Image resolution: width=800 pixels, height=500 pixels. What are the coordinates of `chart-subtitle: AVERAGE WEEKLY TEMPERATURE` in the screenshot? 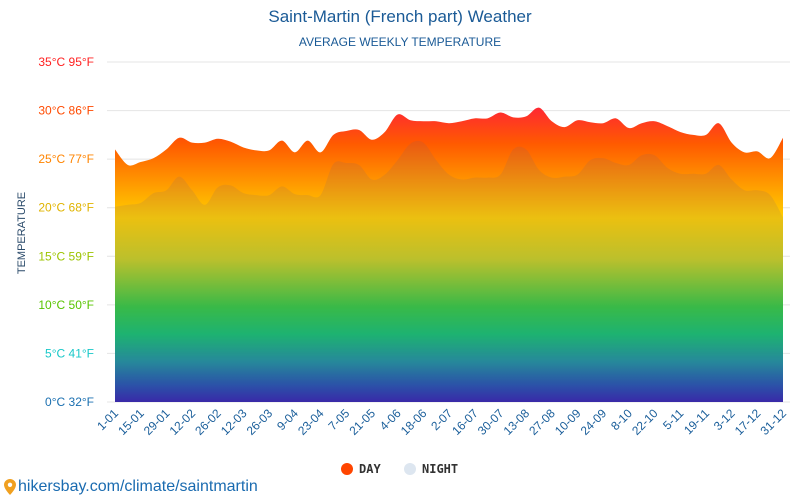 It's located at (400, 42).